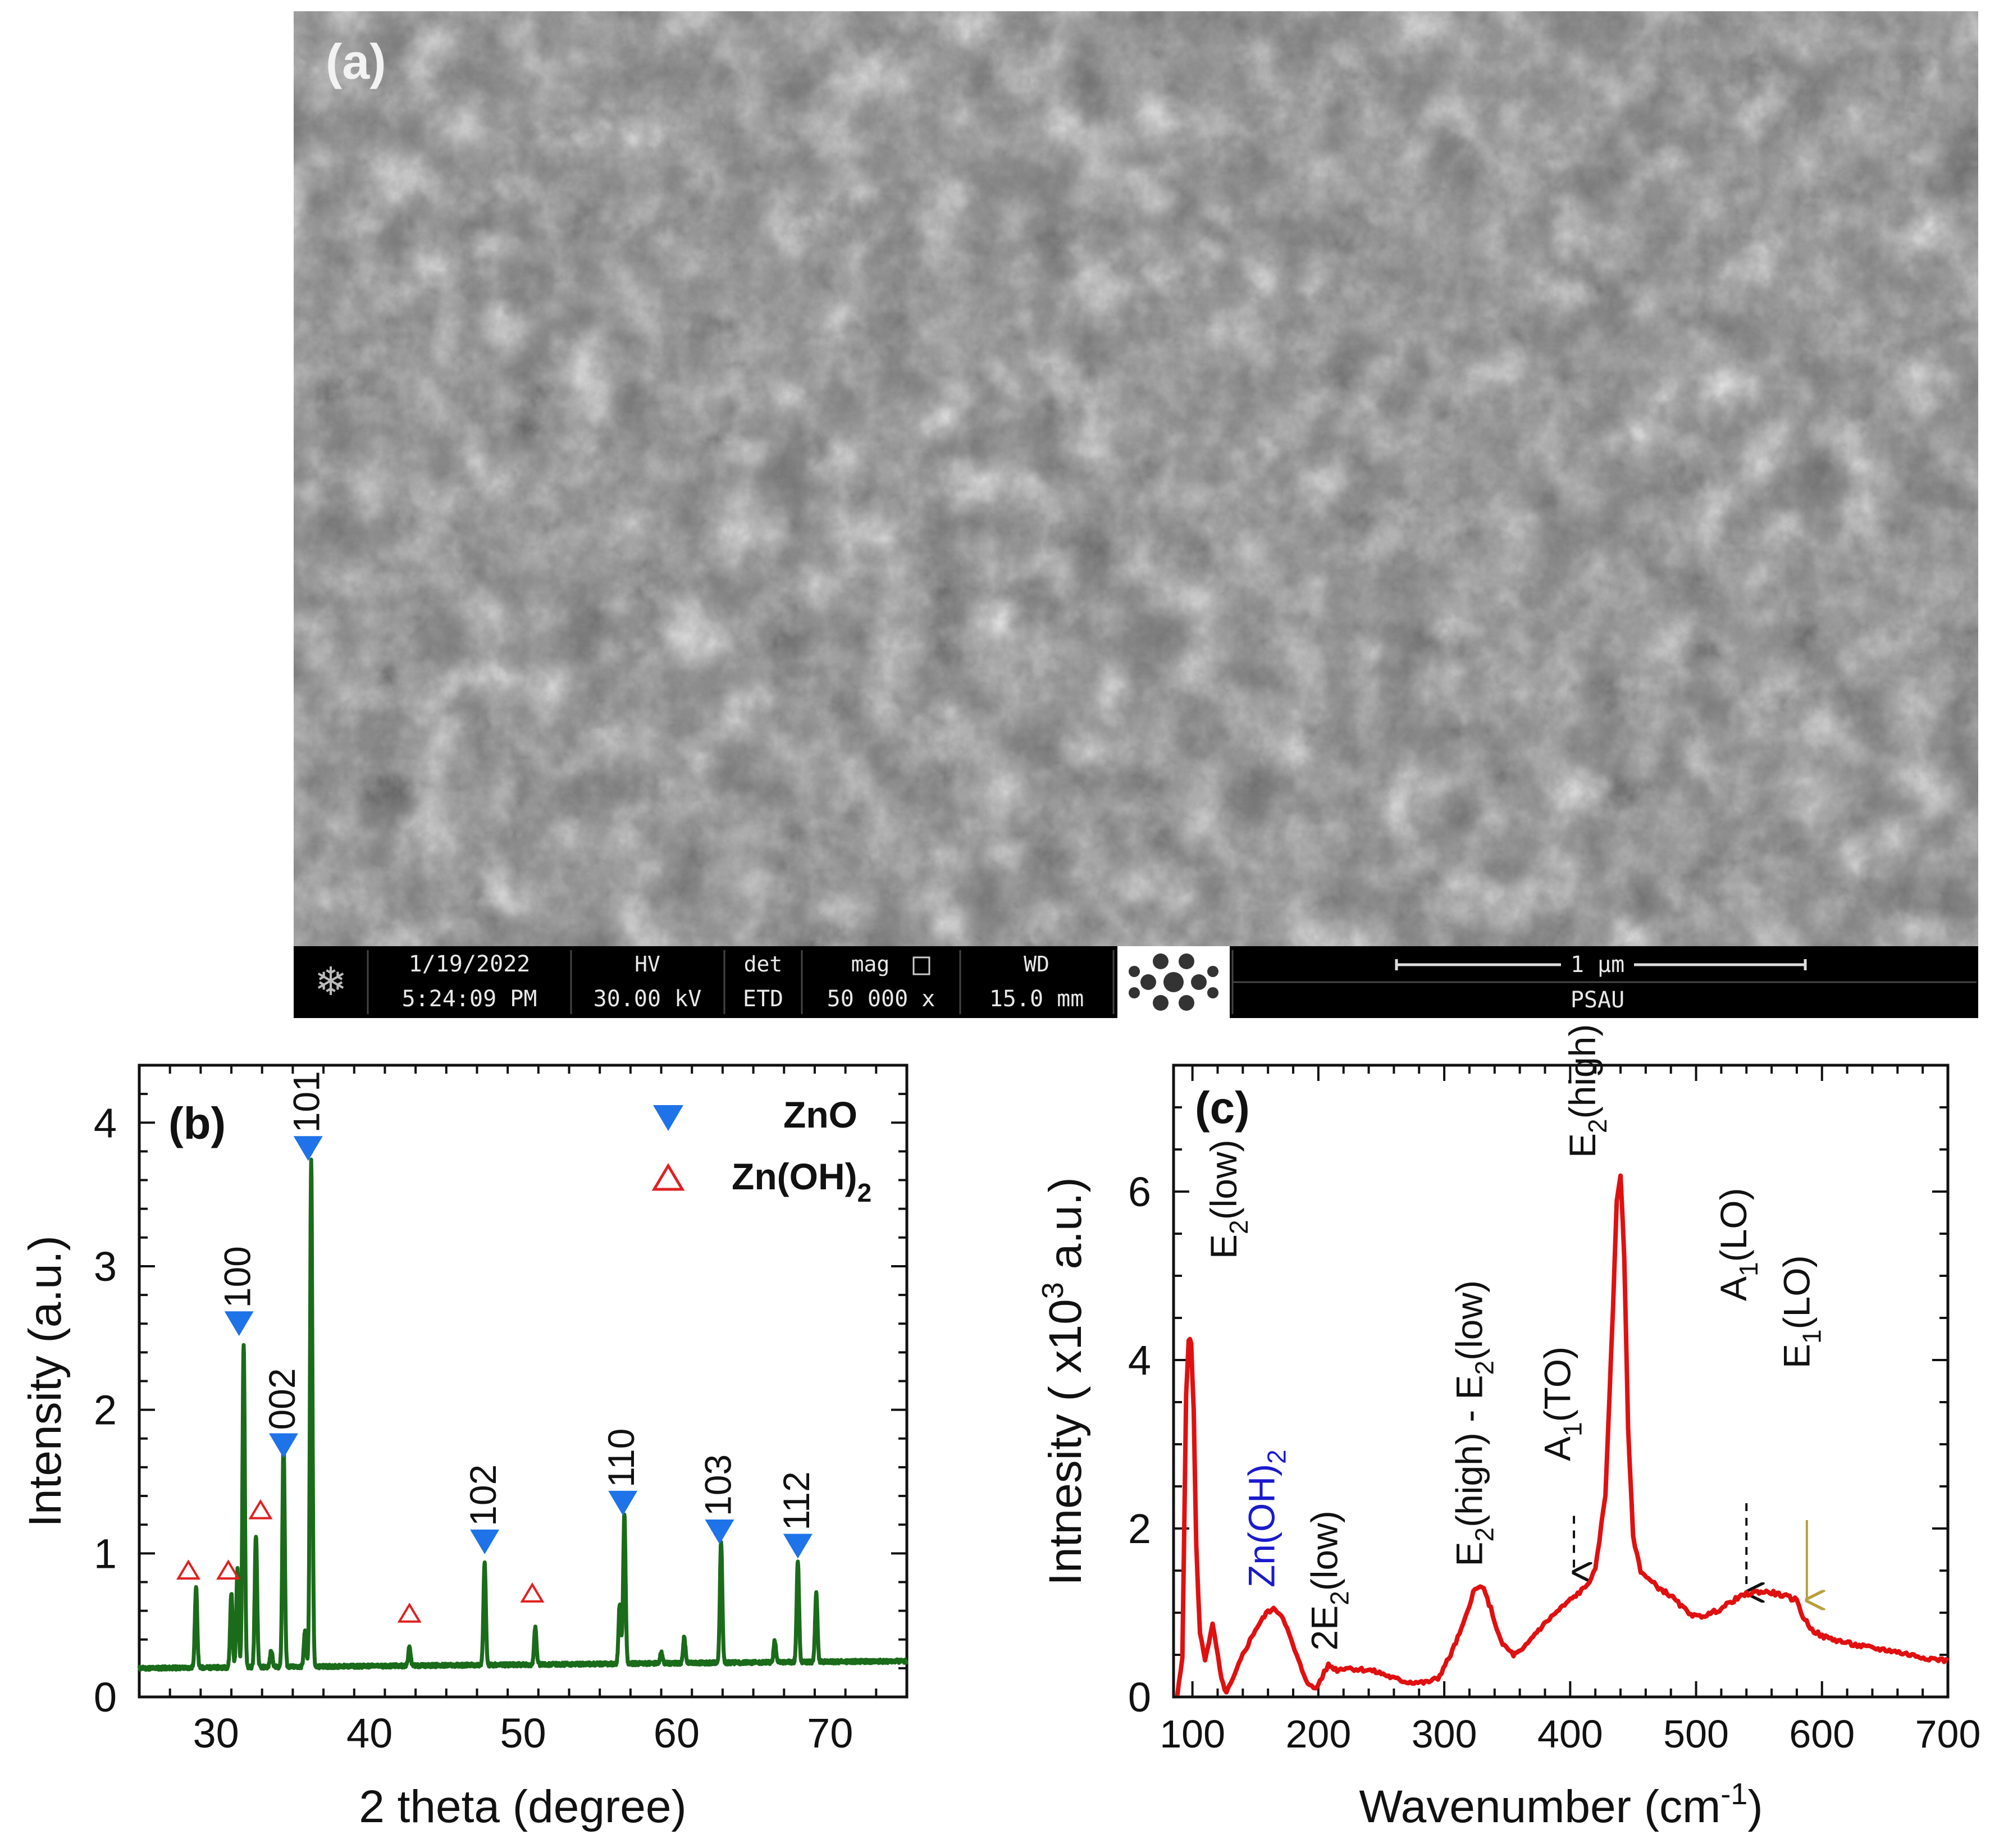 The image size is (1990, 1848). I want to click on legend-znoh-label: Zn(OH)2, so click(801, 1181).